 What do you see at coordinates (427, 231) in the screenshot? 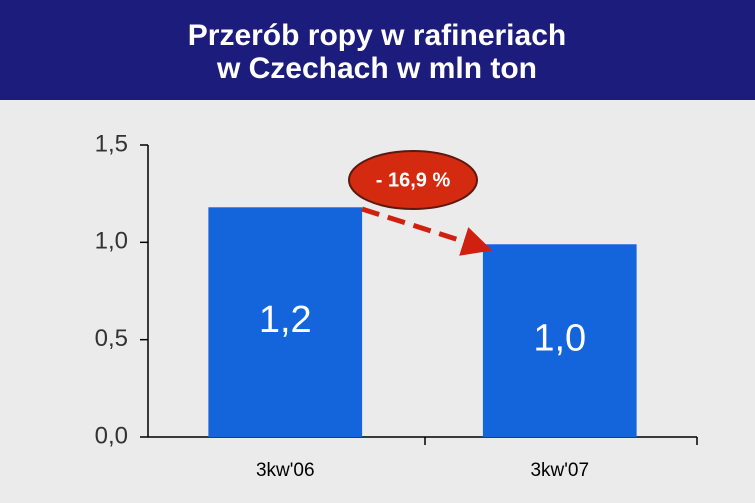
I see `change-arrow` at bounding box center [427, 231].